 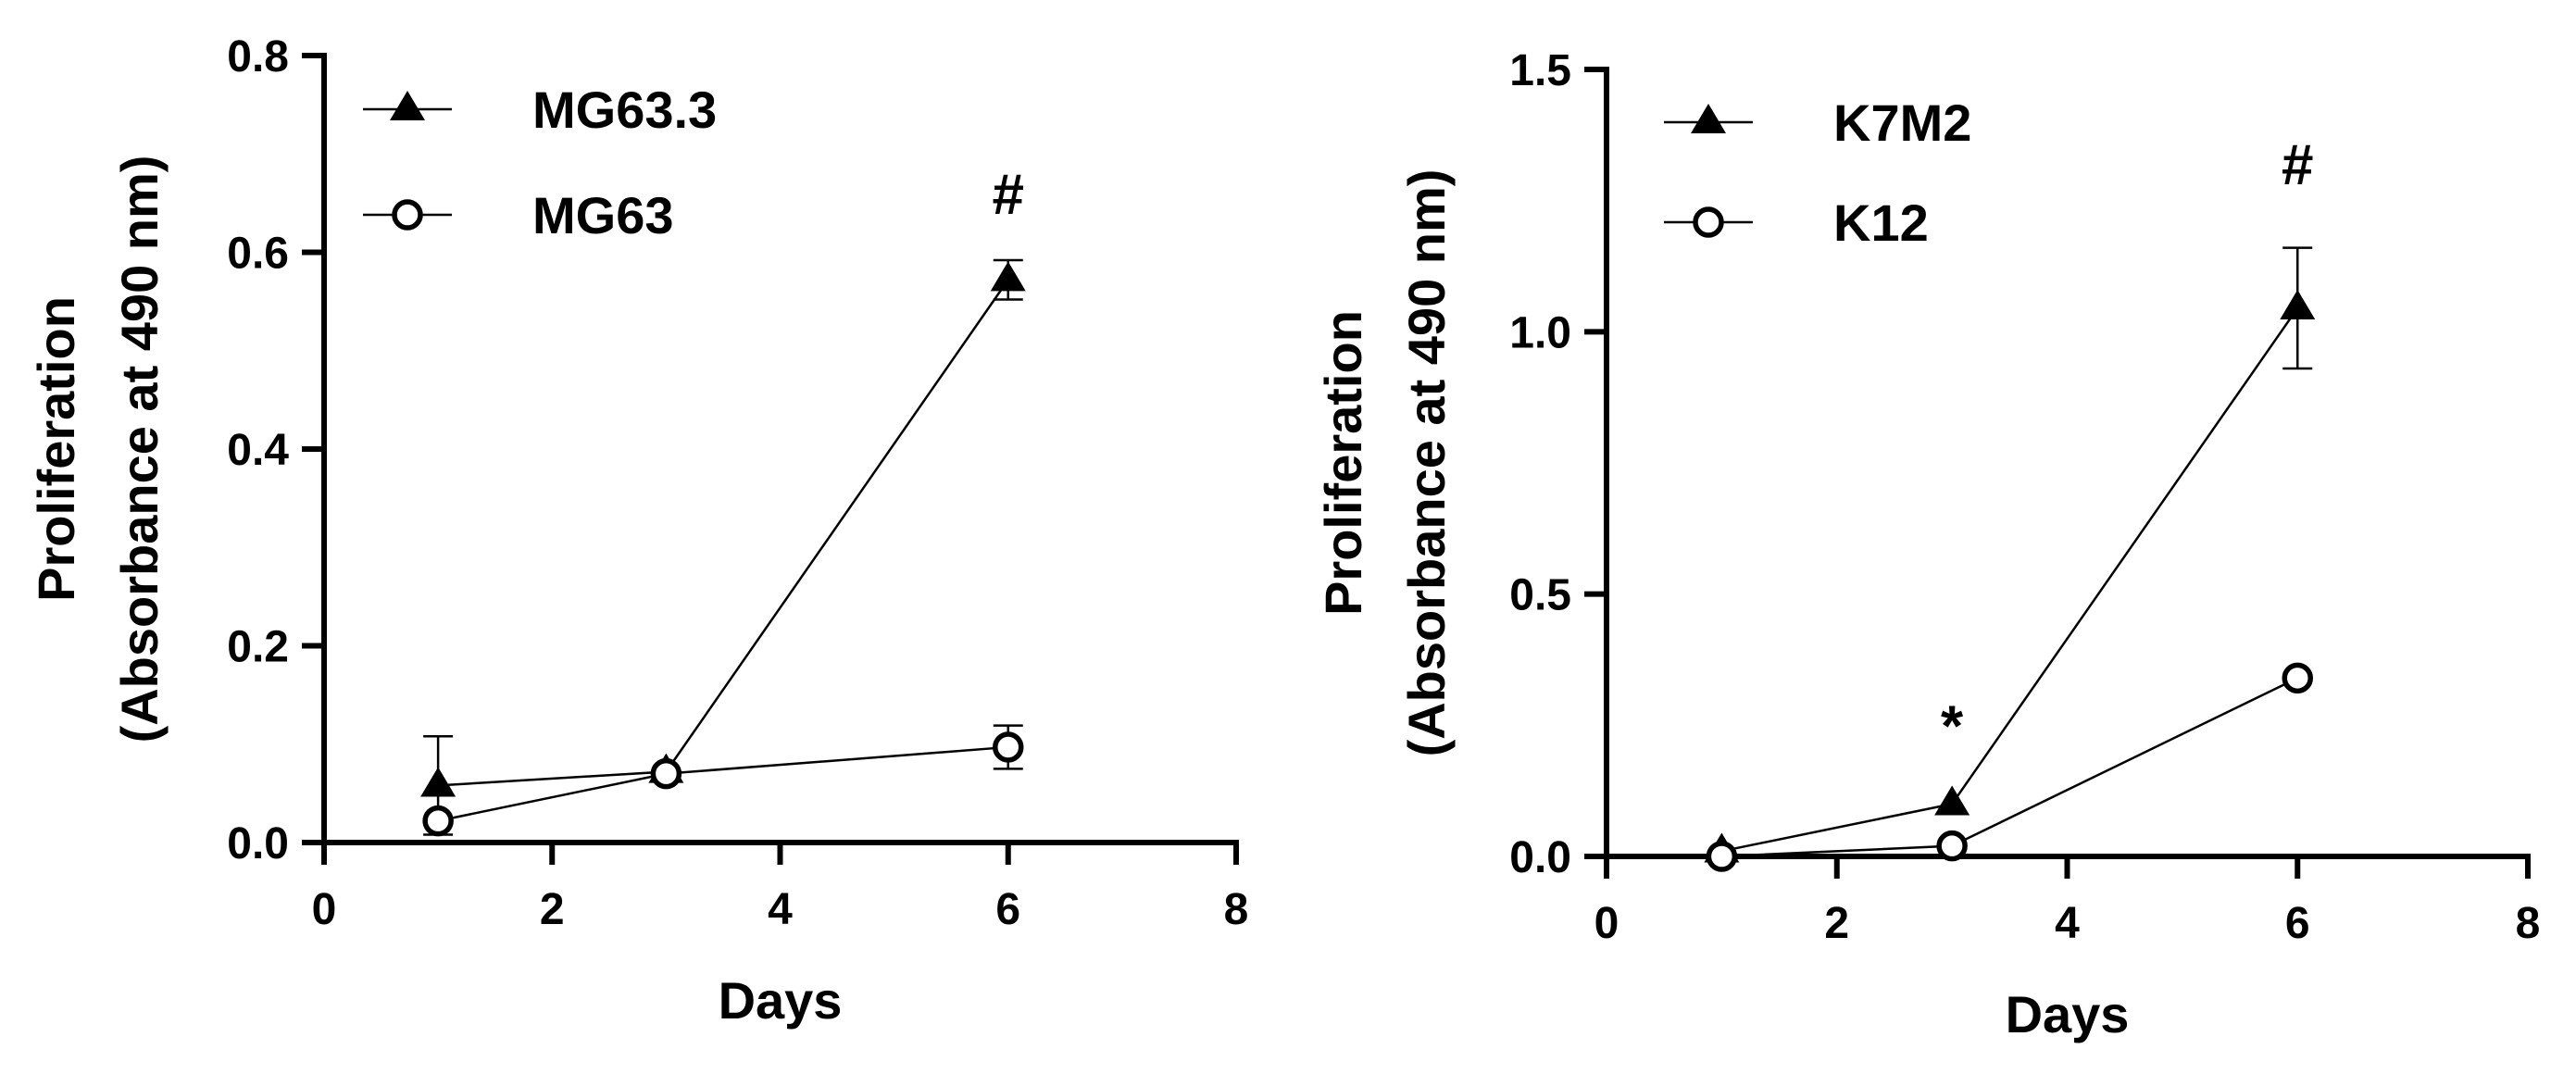 I want to click on legend-marker-K7M2, so click(x=1708, y=118).